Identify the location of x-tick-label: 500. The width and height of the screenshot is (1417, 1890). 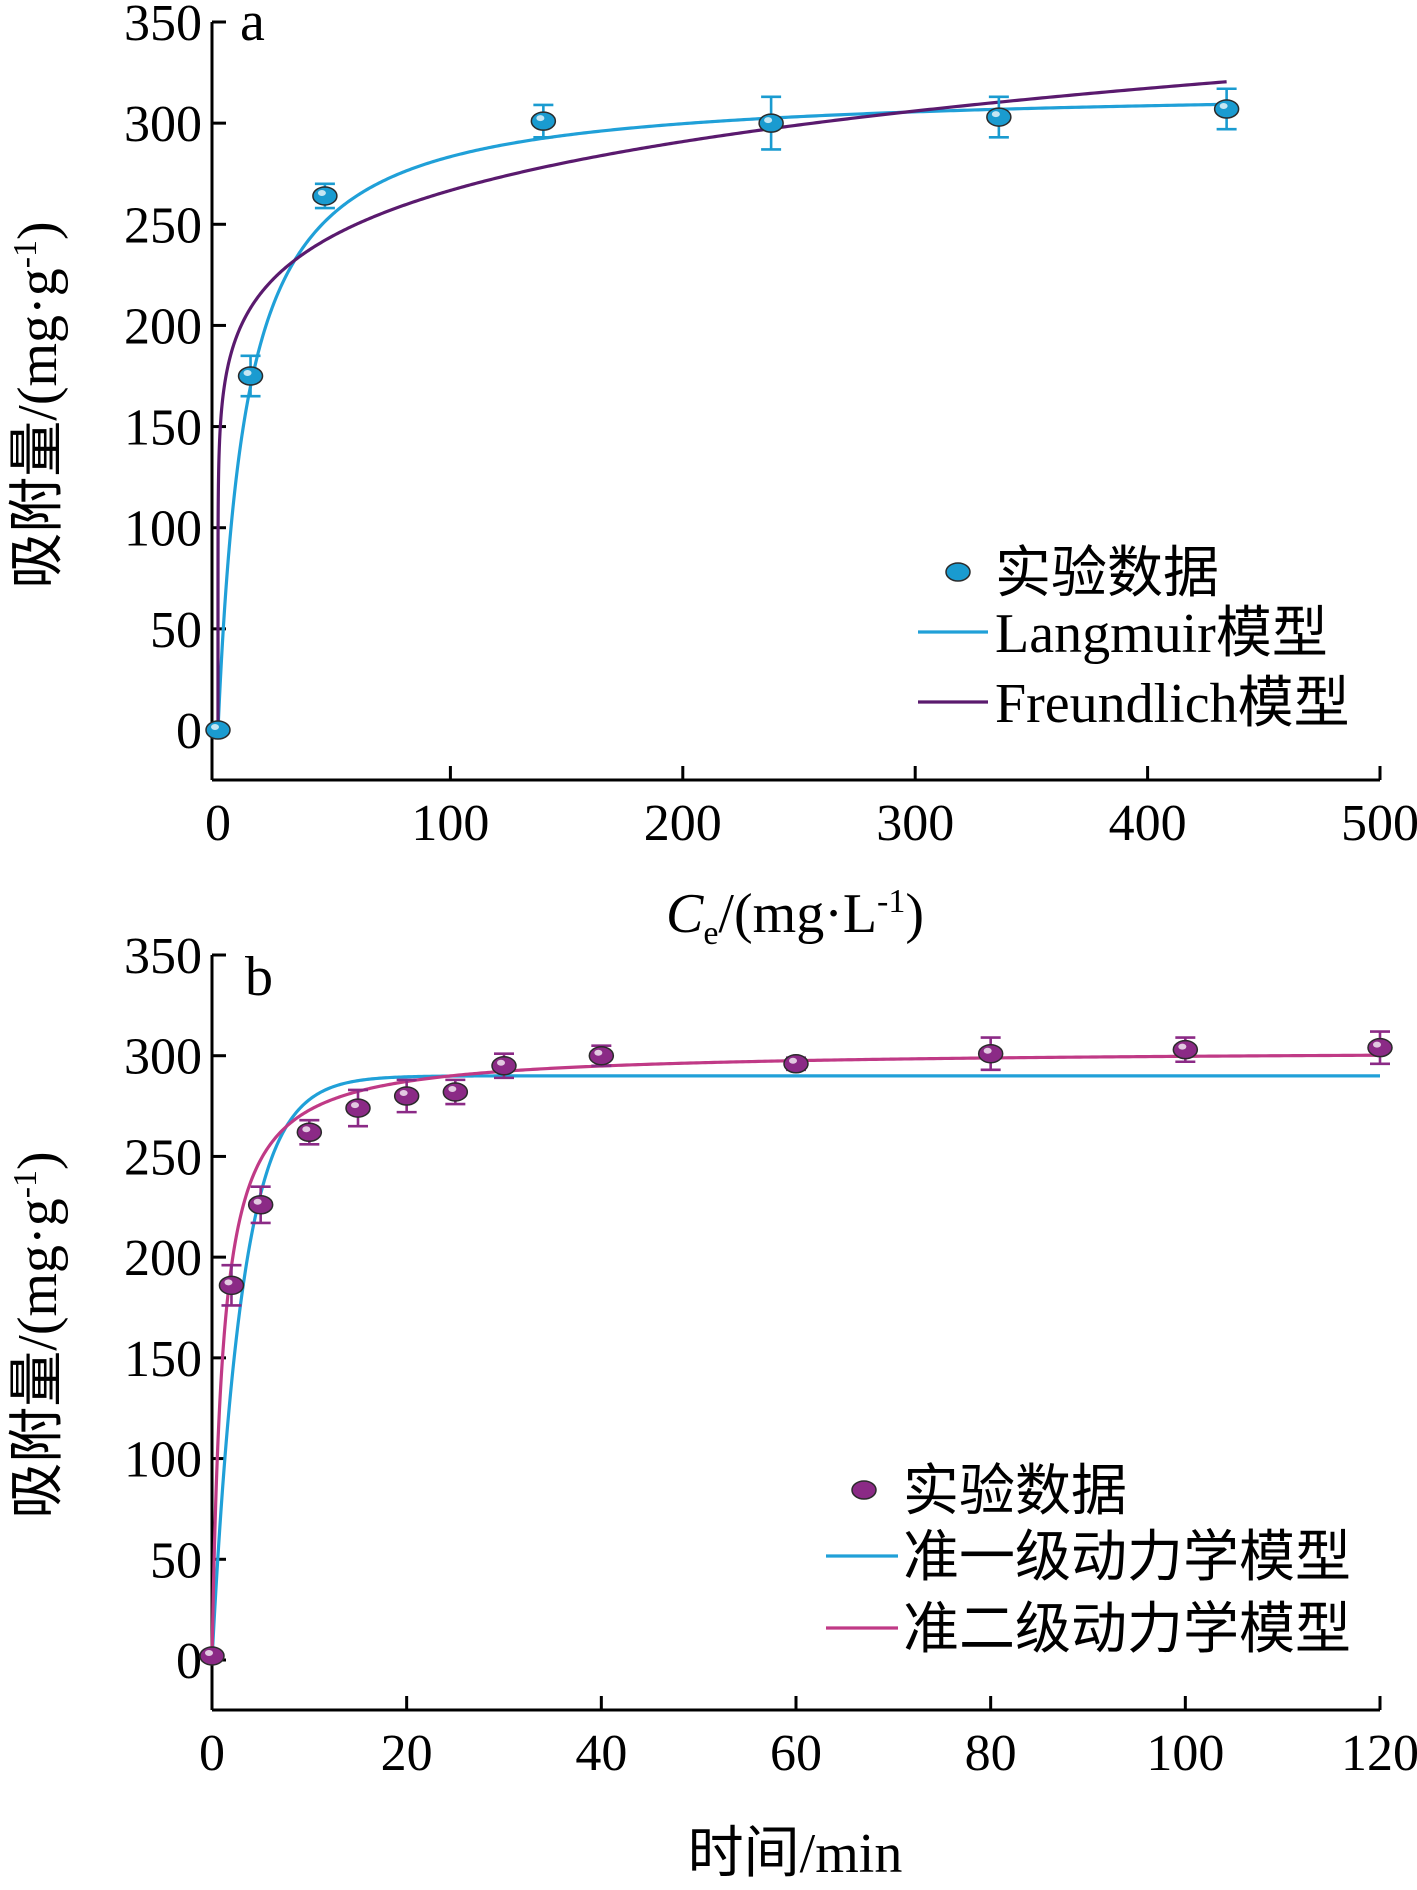
(1379, 823).